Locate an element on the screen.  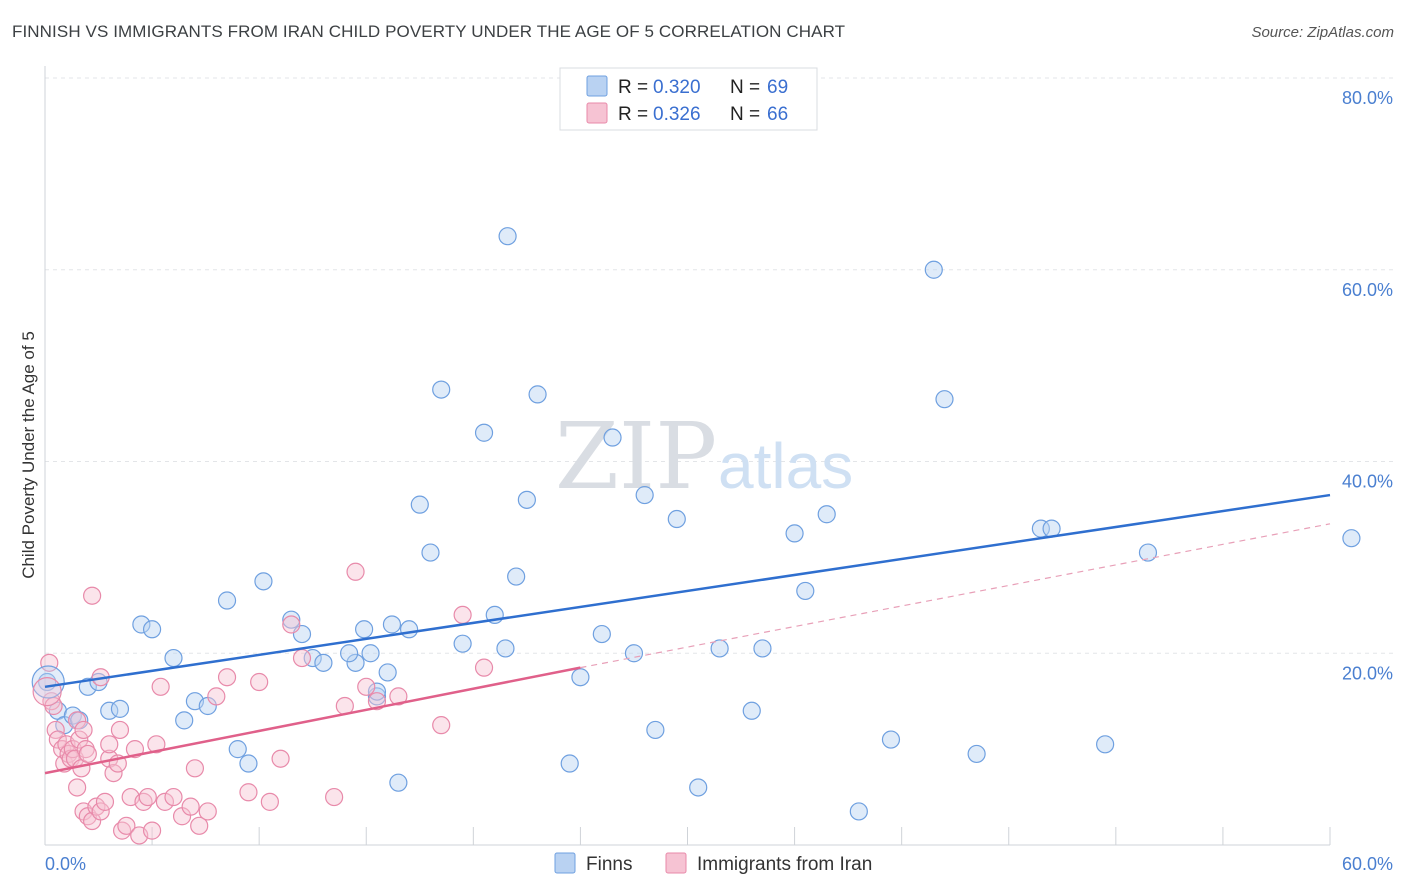
watermark: ZIP atlas is located at coordinates (704, 456).